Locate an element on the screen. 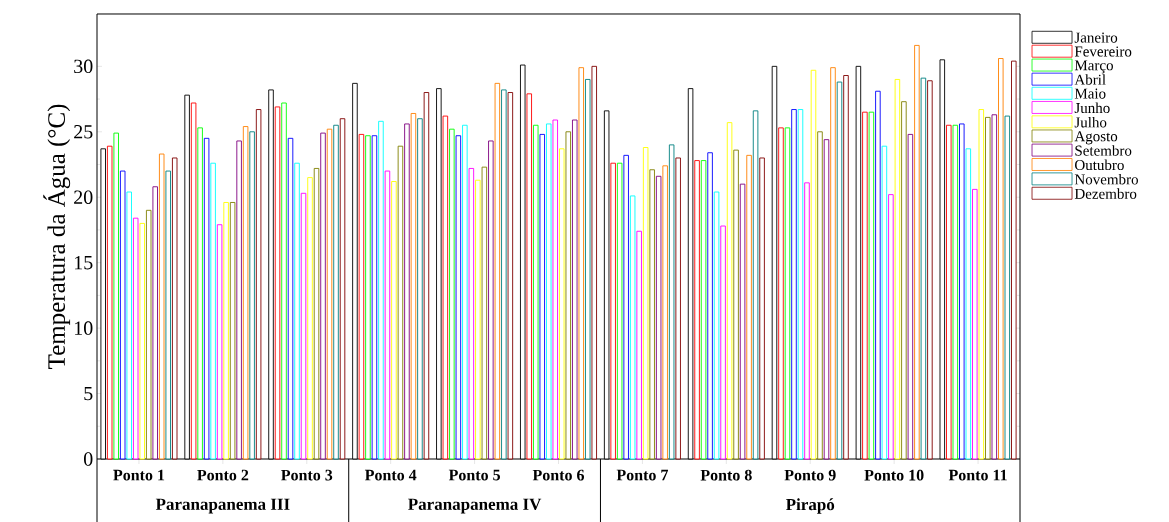 The width and height of the screenshot is (1169, 522). y-tick-label: 10 is located at coordinates (83, 328).